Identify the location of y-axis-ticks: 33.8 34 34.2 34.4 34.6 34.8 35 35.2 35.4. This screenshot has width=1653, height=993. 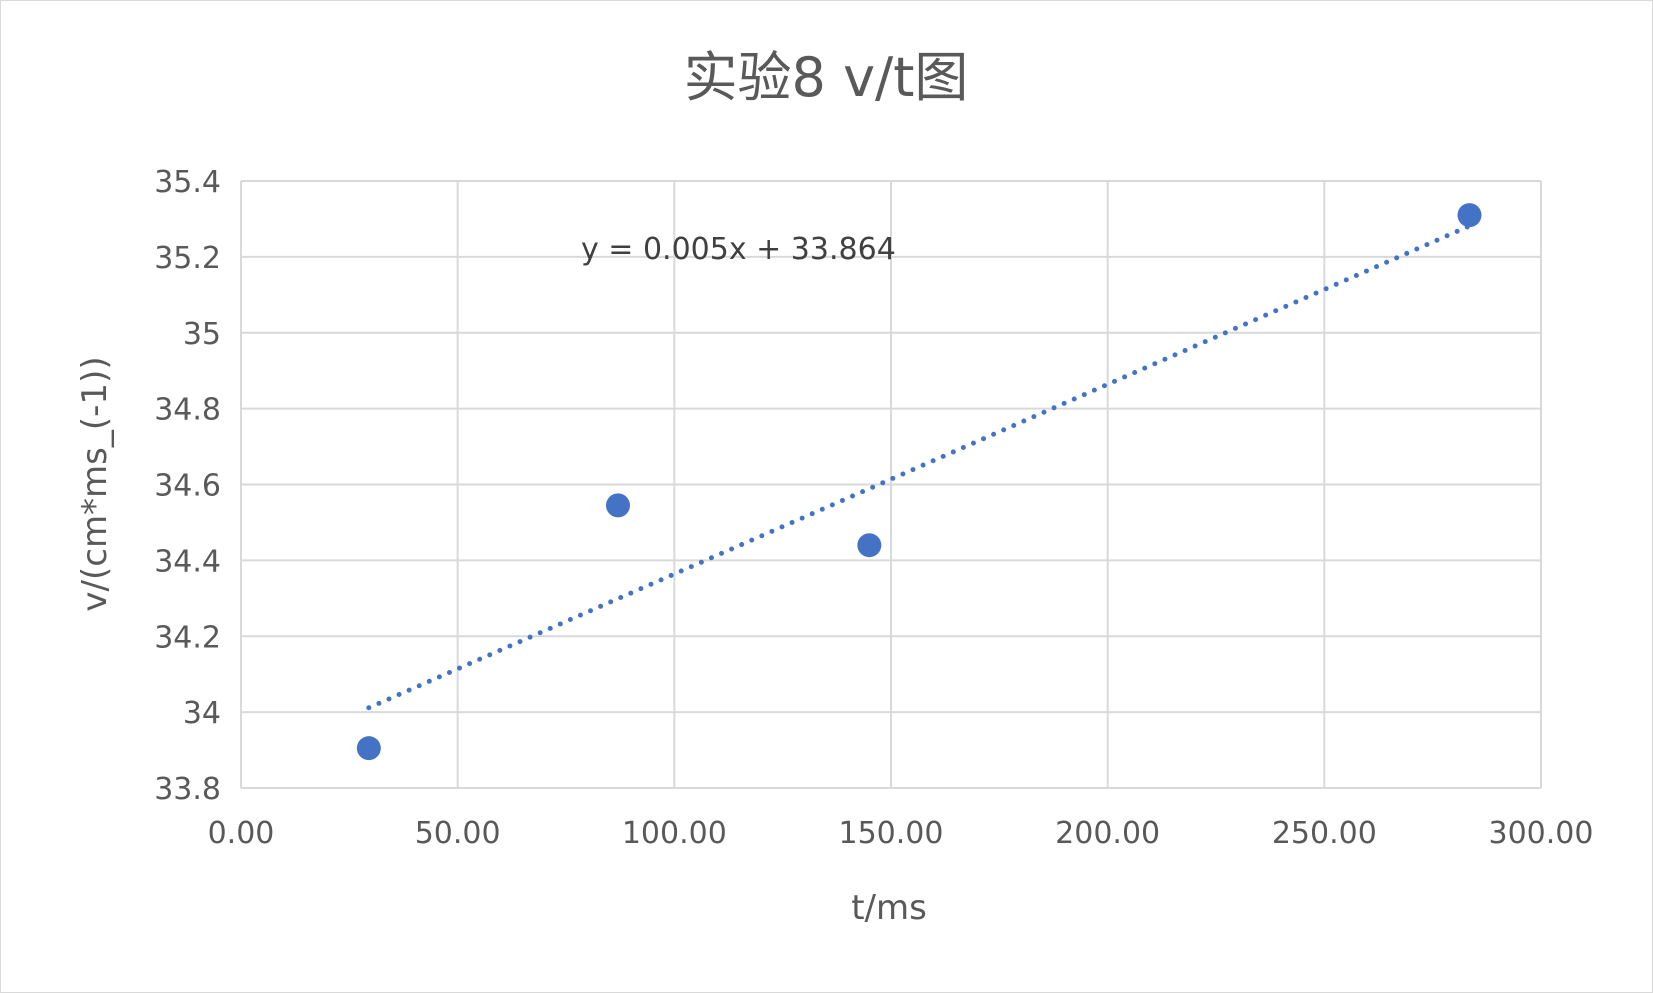
(187, 486).